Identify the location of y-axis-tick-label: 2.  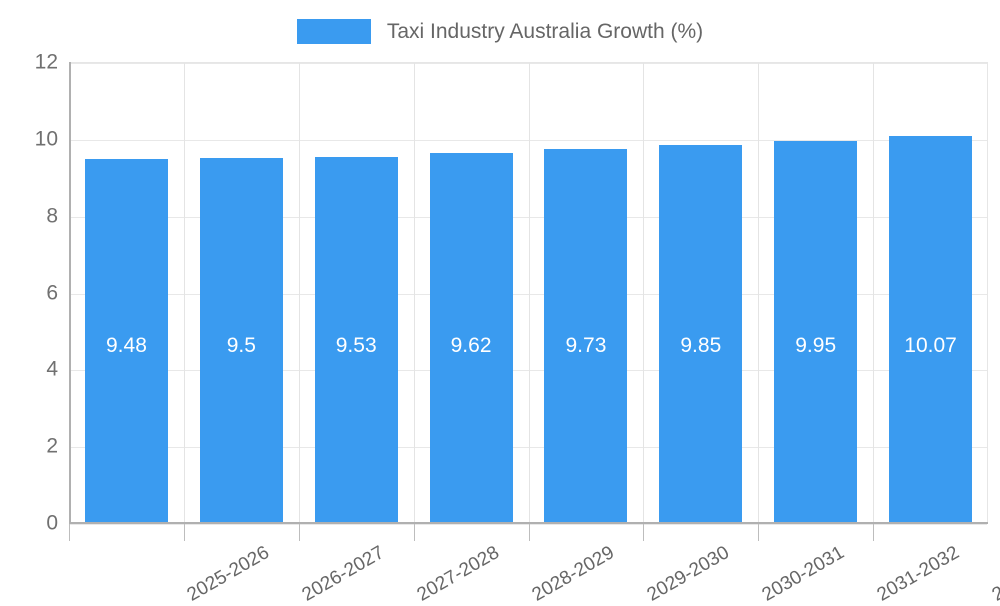
(52, 446).